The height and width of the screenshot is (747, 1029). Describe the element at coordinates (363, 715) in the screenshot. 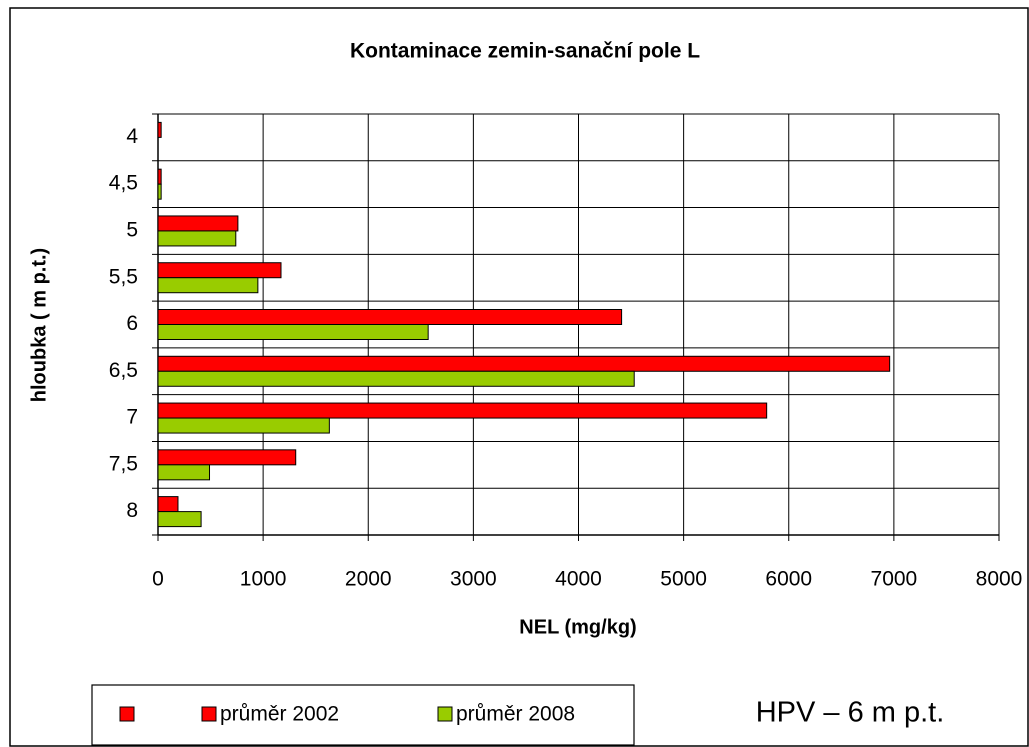

I see `legend` at that location.